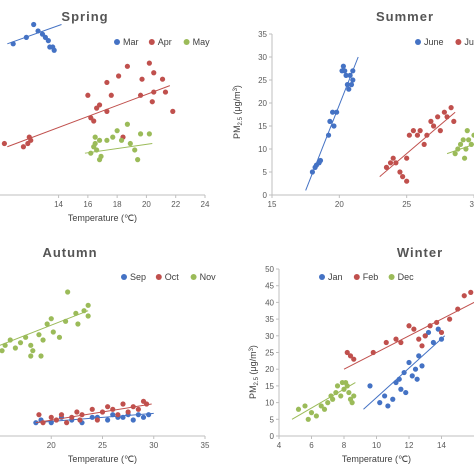 This screenshot has width=474, height=474. I want to click on legend-label-mar: Mar, so click(131, 42).